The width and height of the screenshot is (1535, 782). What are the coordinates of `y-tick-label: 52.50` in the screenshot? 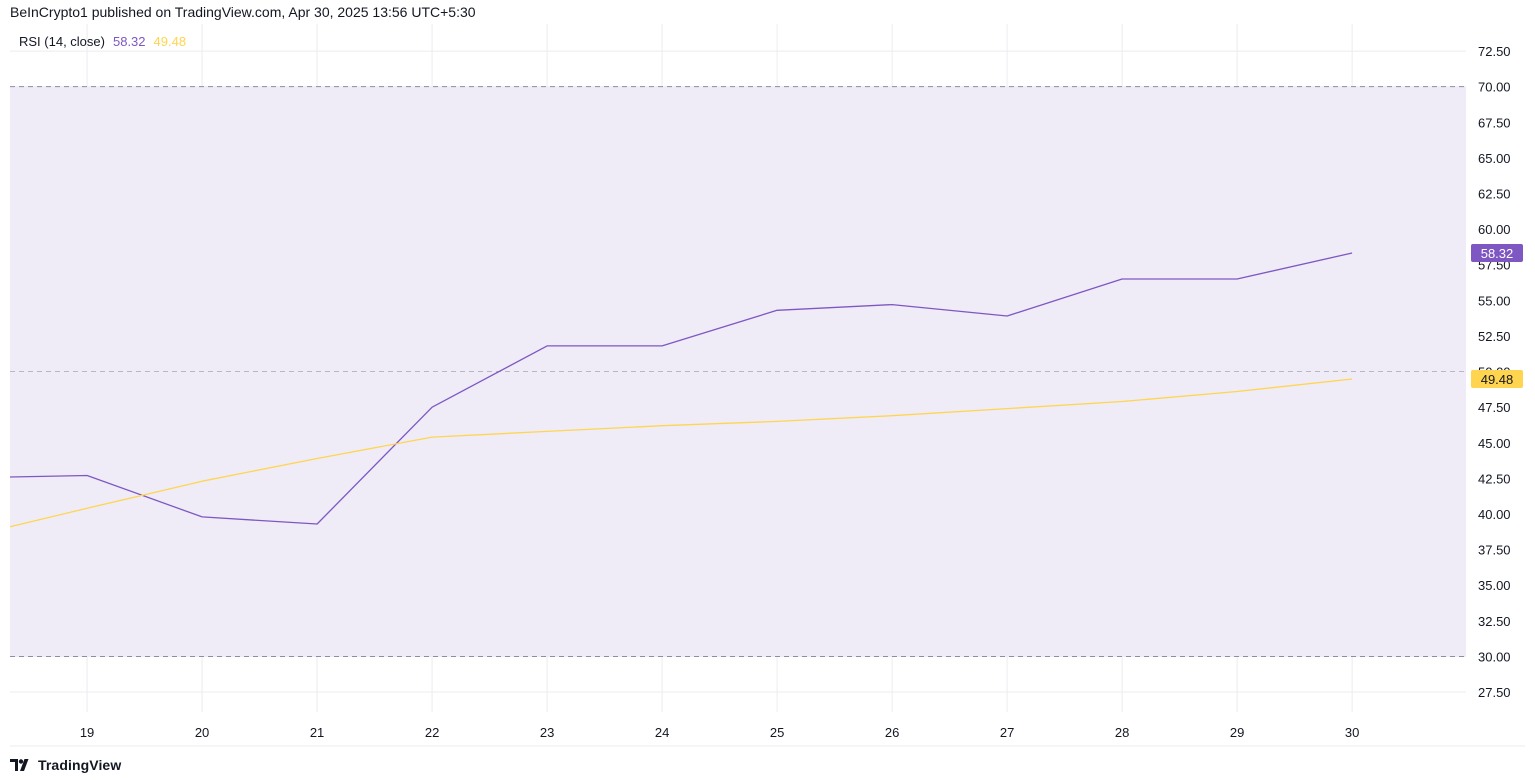 It's located at (1494, 336).